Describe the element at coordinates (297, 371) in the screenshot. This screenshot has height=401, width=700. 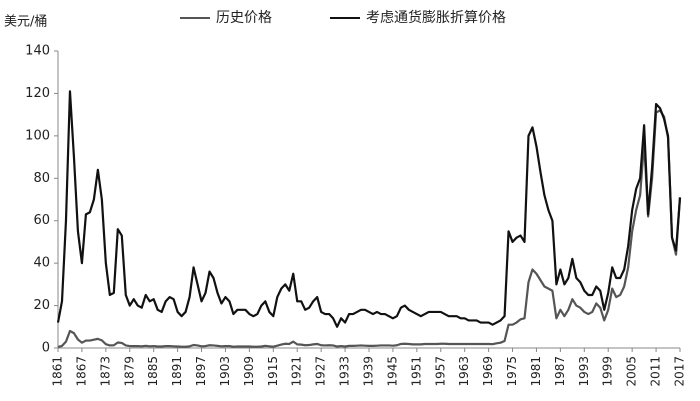
I see `x-tick-label: 1921` at that location.